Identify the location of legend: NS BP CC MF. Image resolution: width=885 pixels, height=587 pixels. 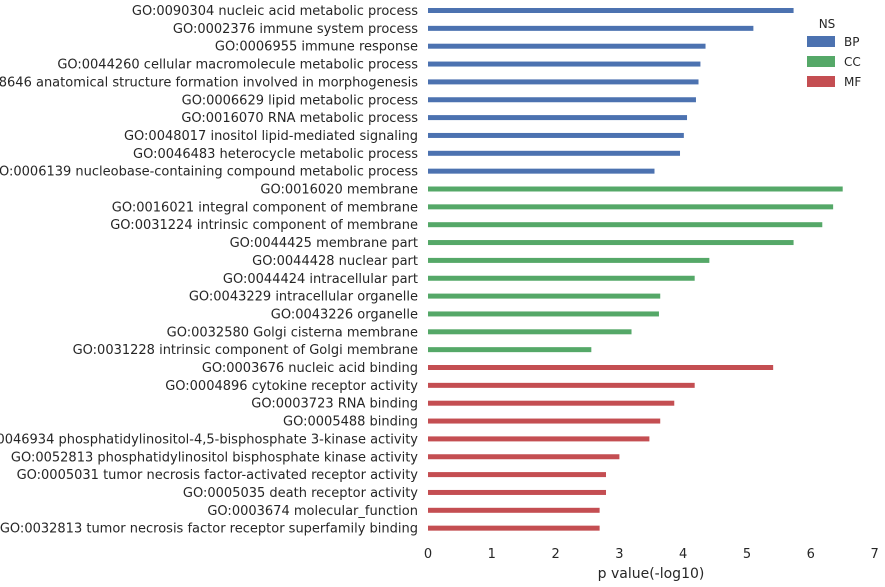
(834, 53).